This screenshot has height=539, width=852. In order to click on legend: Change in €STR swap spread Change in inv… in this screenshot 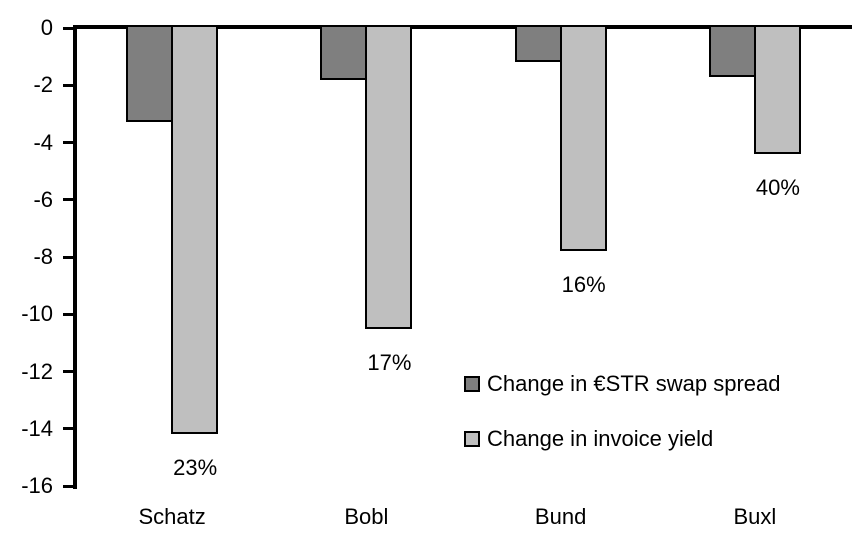, I will do `click(622, 411)`.